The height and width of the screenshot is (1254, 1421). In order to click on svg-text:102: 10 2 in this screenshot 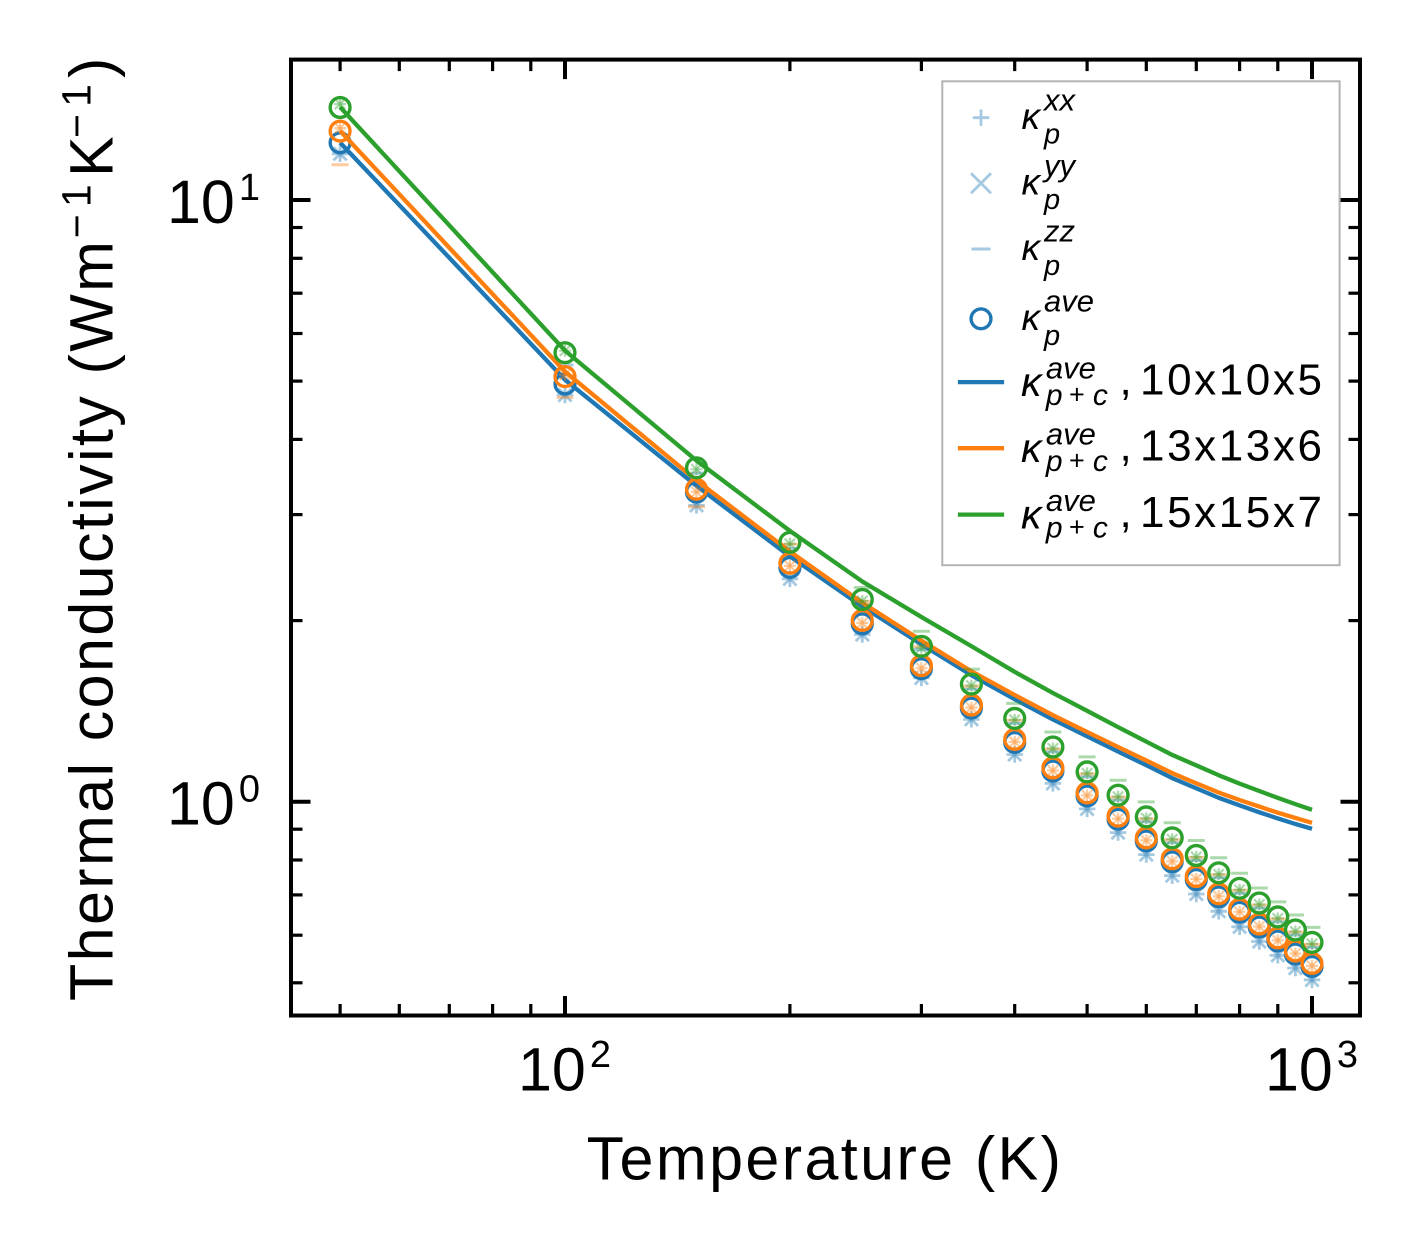, I will do `click(564, 1069)`.